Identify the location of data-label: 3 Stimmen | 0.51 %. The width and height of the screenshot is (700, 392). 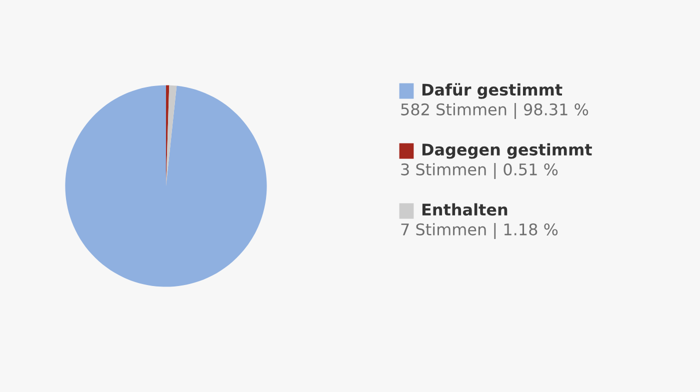
(479, 171).